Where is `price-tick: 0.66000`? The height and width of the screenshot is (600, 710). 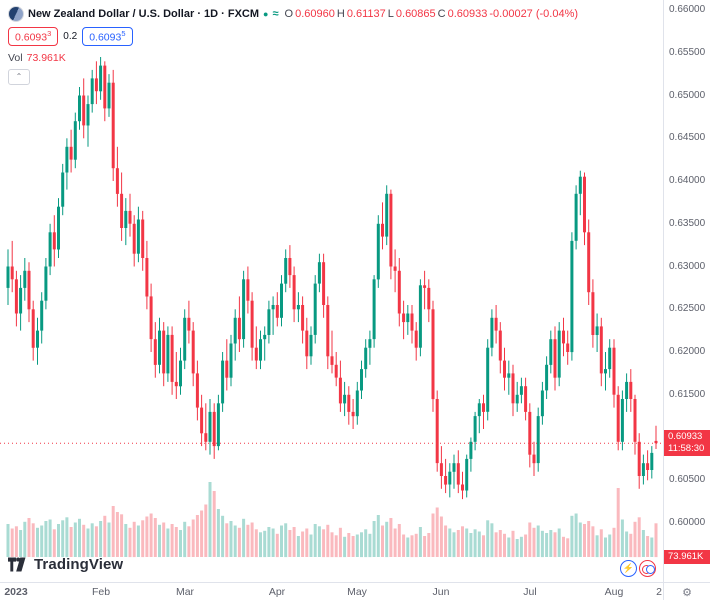
price-tick: 0.66000 is located at coordinates (687, 9).